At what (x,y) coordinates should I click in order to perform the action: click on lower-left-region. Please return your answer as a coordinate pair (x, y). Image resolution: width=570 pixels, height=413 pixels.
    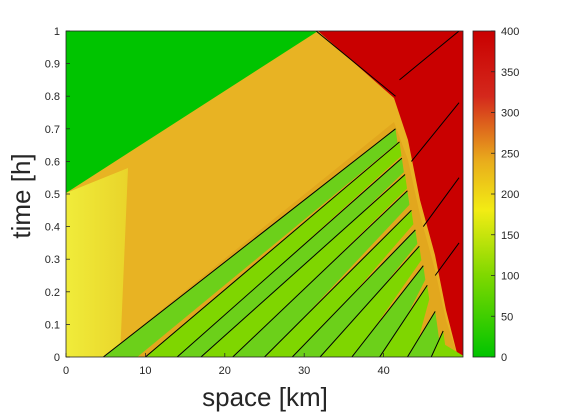
    Looking at the image, I should click on (97, 262).